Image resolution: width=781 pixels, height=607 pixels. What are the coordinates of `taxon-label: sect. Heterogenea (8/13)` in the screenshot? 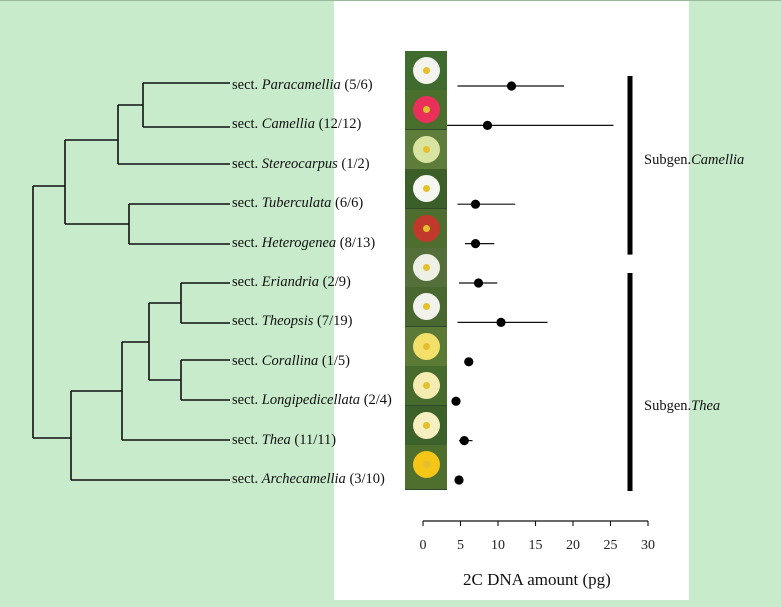 It's located at (304, 242).